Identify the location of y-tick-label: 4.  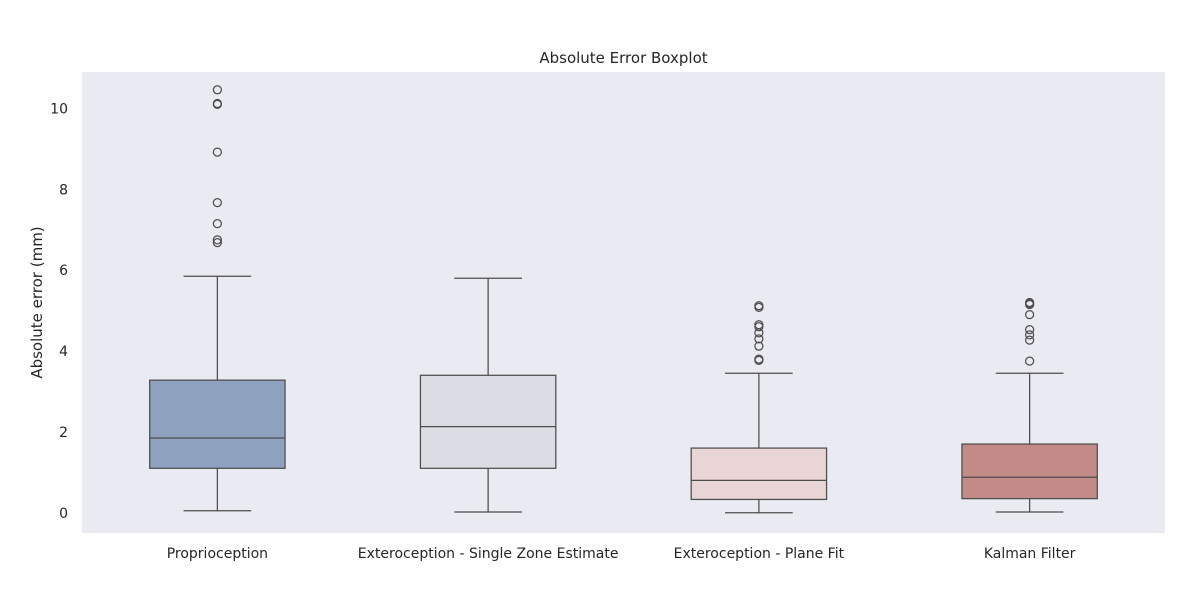
(63, 352).